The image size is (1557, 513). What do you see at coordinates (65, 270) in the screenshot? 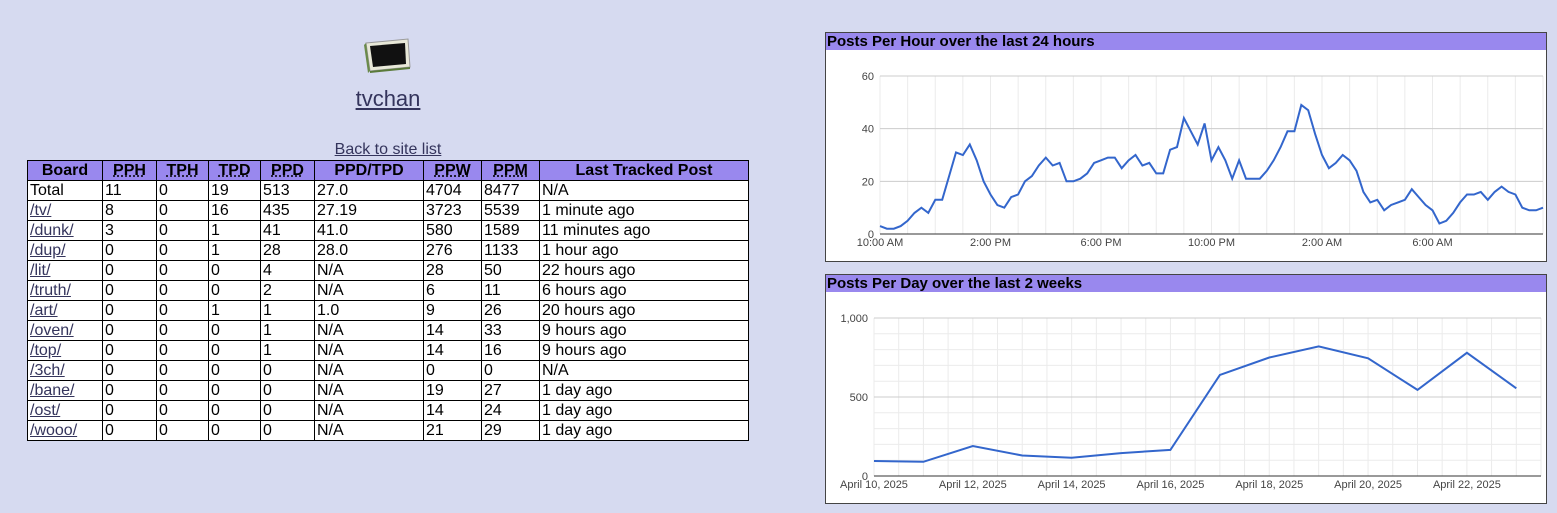
I see `cell-board: /lit/` at bounding box center [65, 270].